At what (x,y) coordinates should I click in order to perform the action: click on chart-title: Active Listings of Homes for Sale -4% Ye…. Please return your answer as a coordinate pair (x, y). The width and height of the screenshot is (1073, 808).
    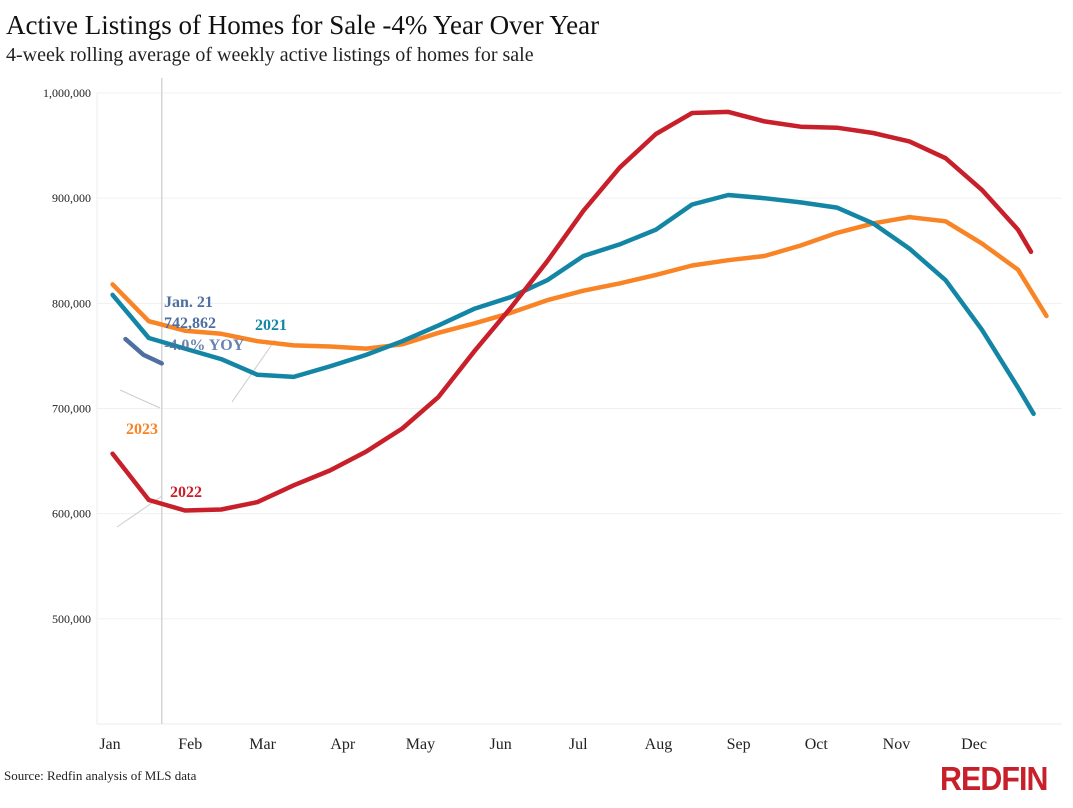
    Looking at the image, I should click on (303, 25).